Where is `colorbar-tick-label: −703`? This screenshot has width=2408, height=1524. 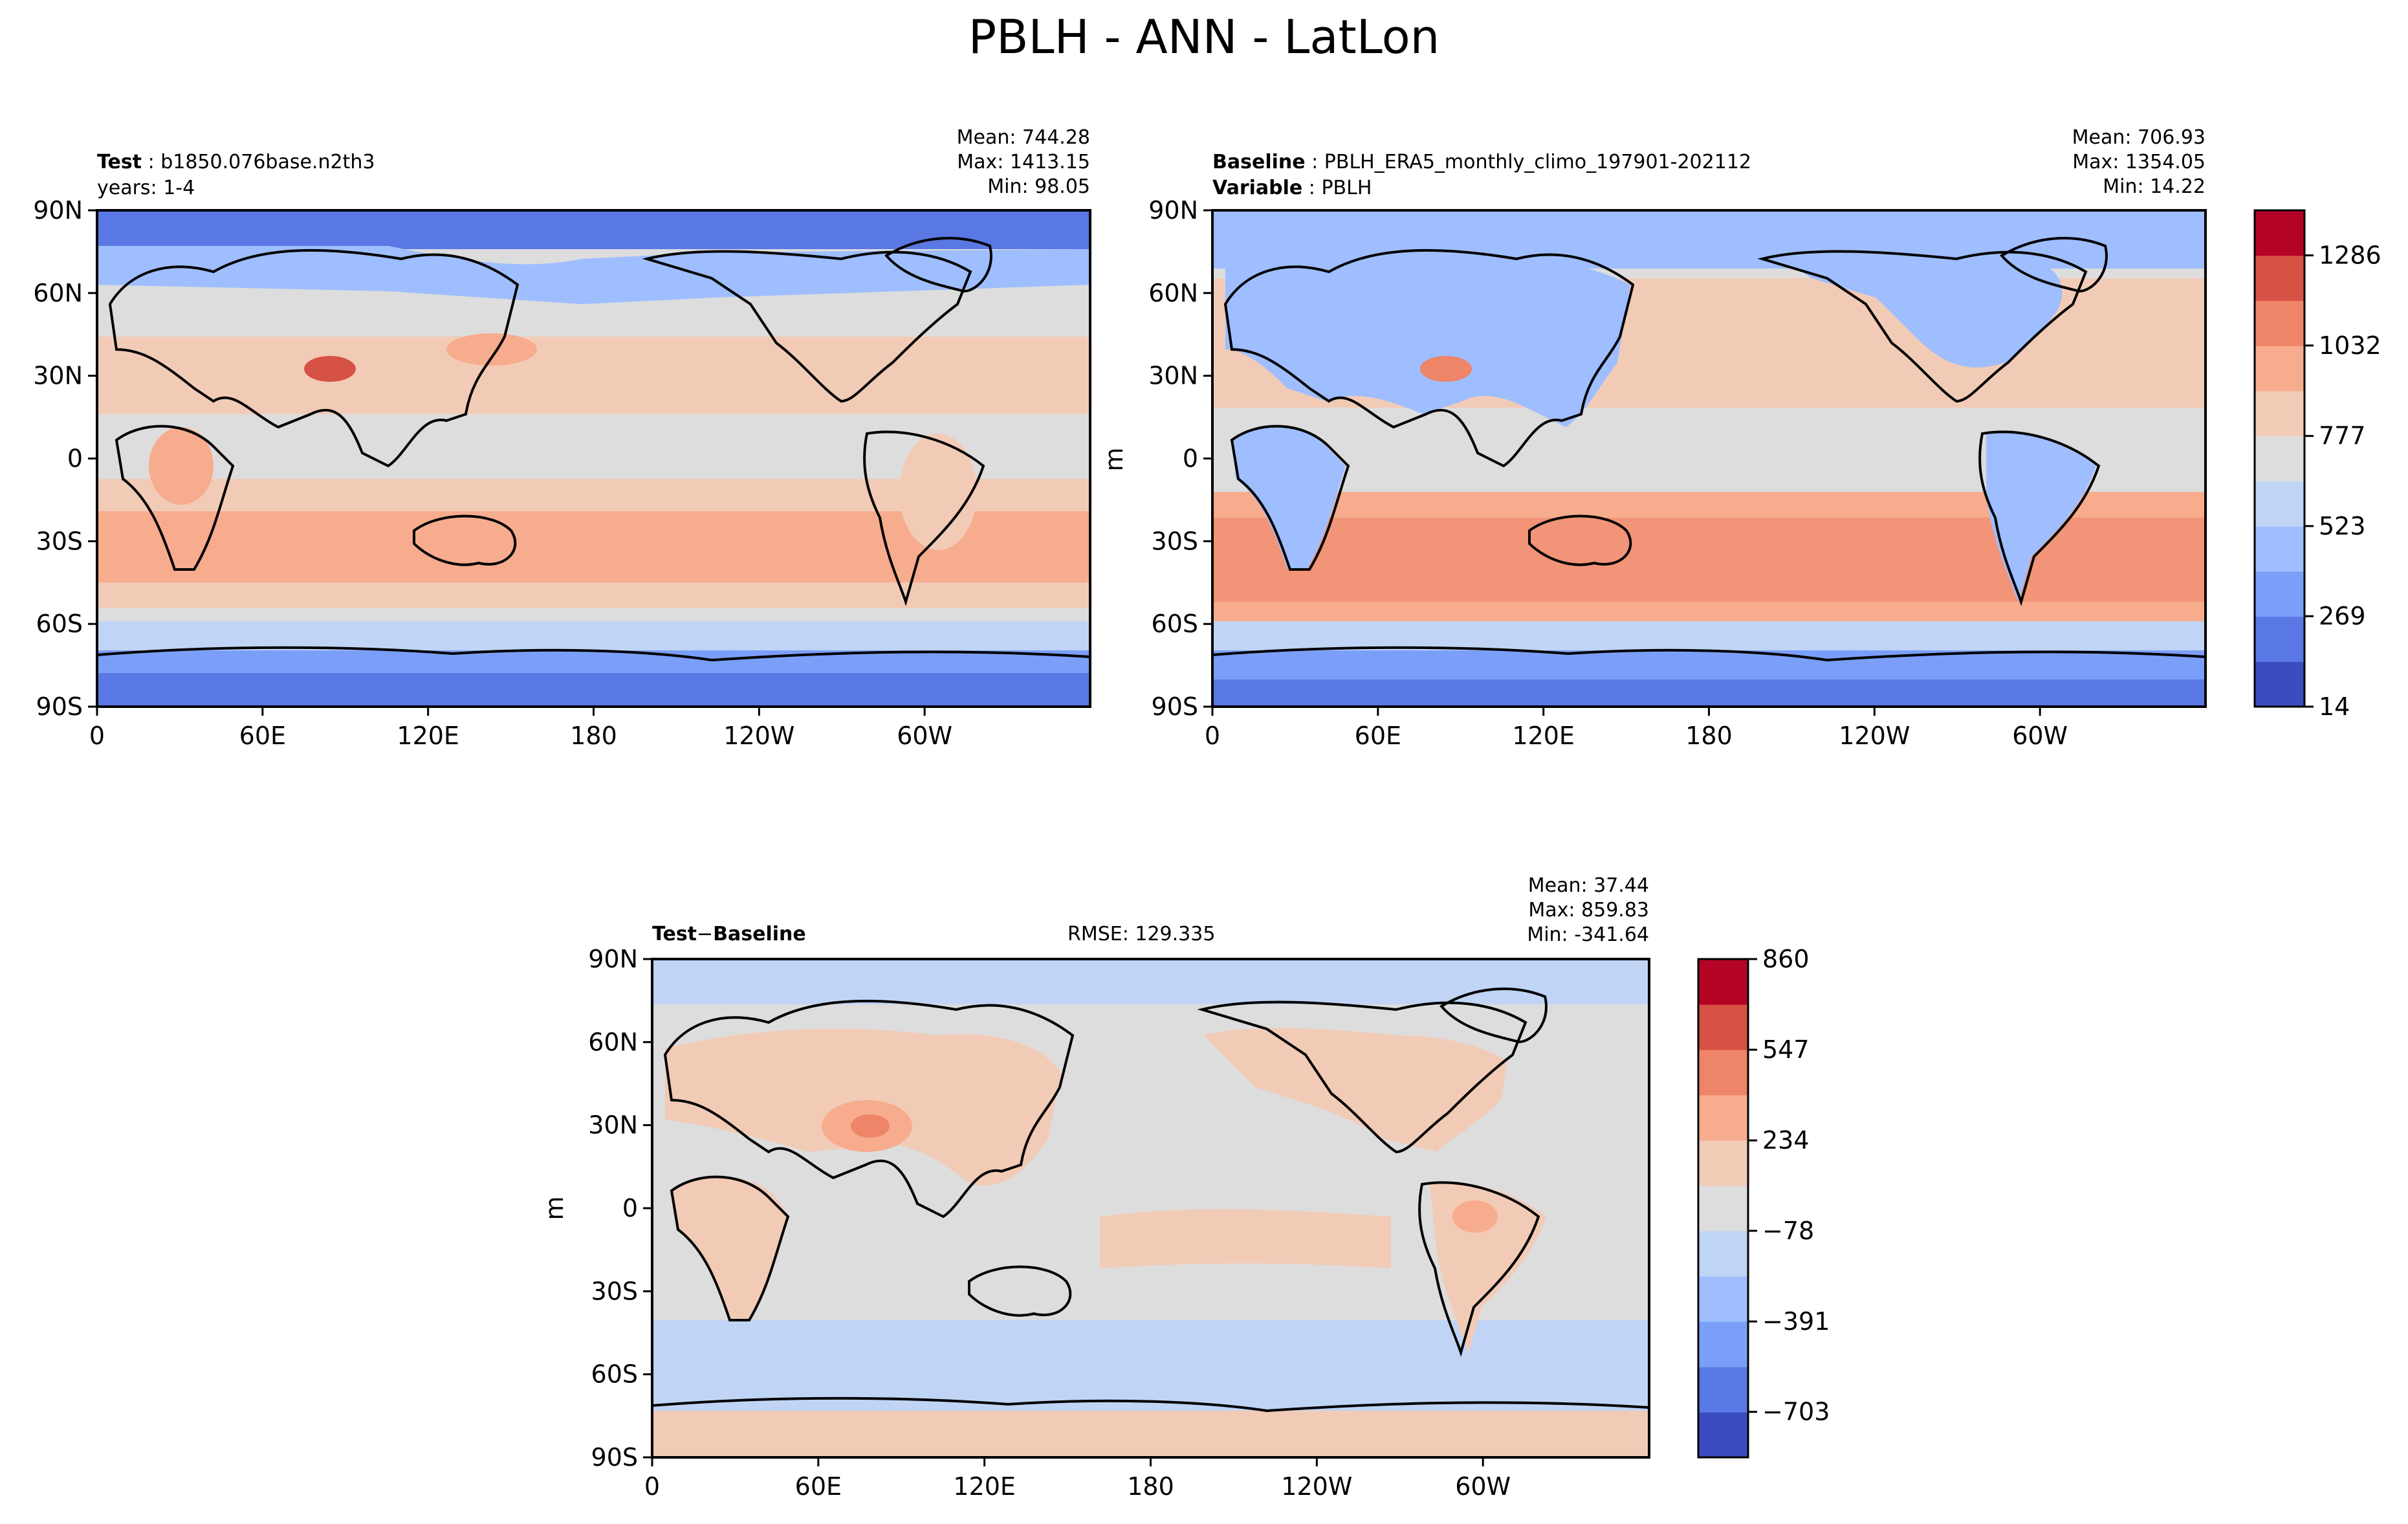 colorbar-tick-label: −703 is located at coordinates (1796, 1412).